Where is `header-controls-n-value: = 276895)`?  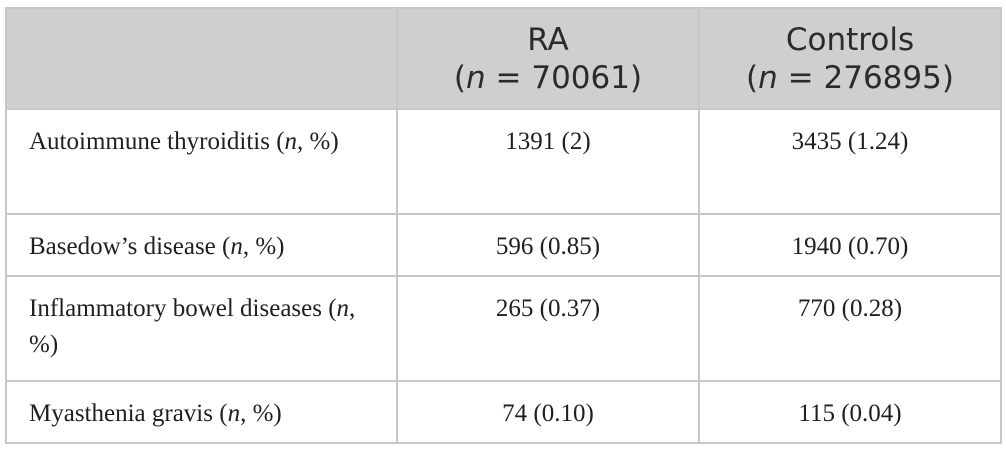
header-controls-n-value: = 276895) is located at coordinates (865, 77).